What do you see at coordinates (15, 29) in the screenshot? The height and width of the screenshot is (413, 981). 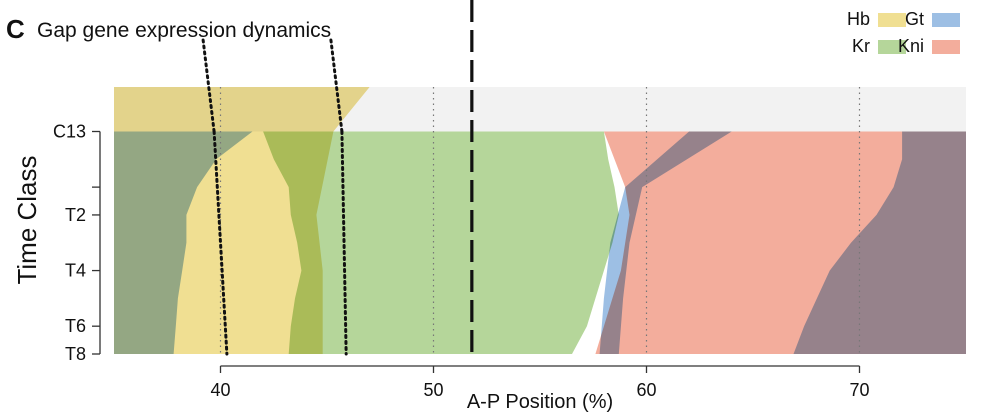 I see `panel-letter: C` at bounding box center [15, 29].